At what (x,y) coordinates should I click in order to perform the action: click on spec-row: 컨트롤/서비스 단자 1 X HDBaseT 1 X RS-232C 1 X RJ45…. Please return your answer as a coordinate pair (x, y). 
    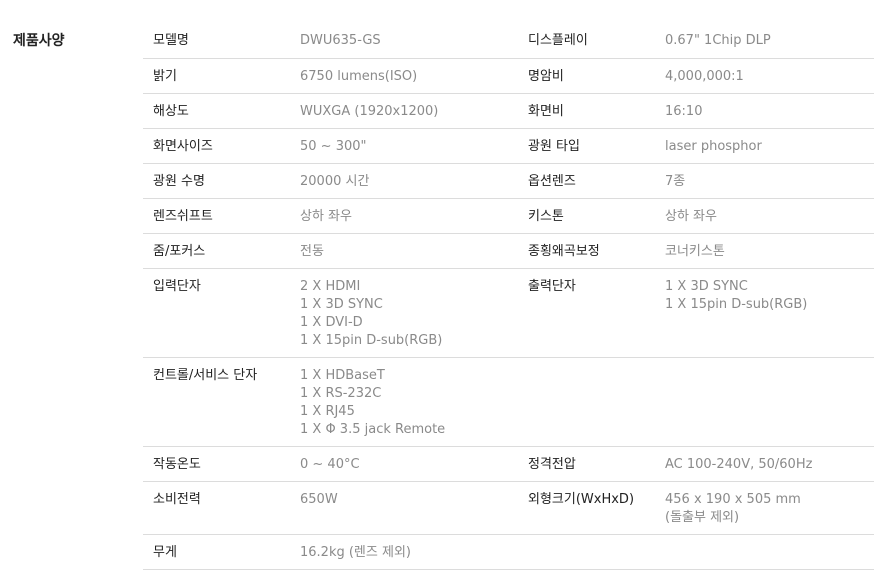
    Looking at the image, I should click on (508, 402).